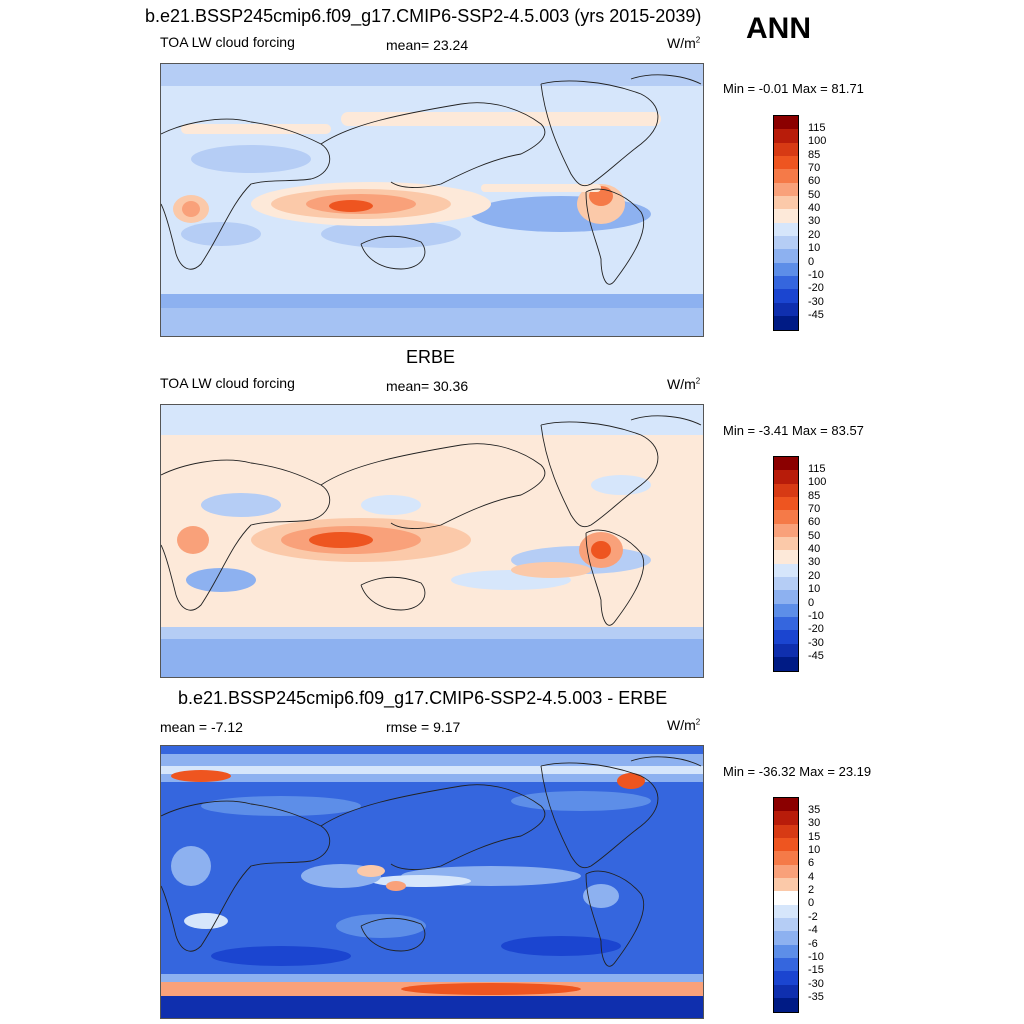 The height and width of the screenshot is (1024, 1024). Describe the element at coordinates (793, 430) in the screenshot. I see `panel-2-minmax: Min = -3.41 Max = 83.57` at that location.